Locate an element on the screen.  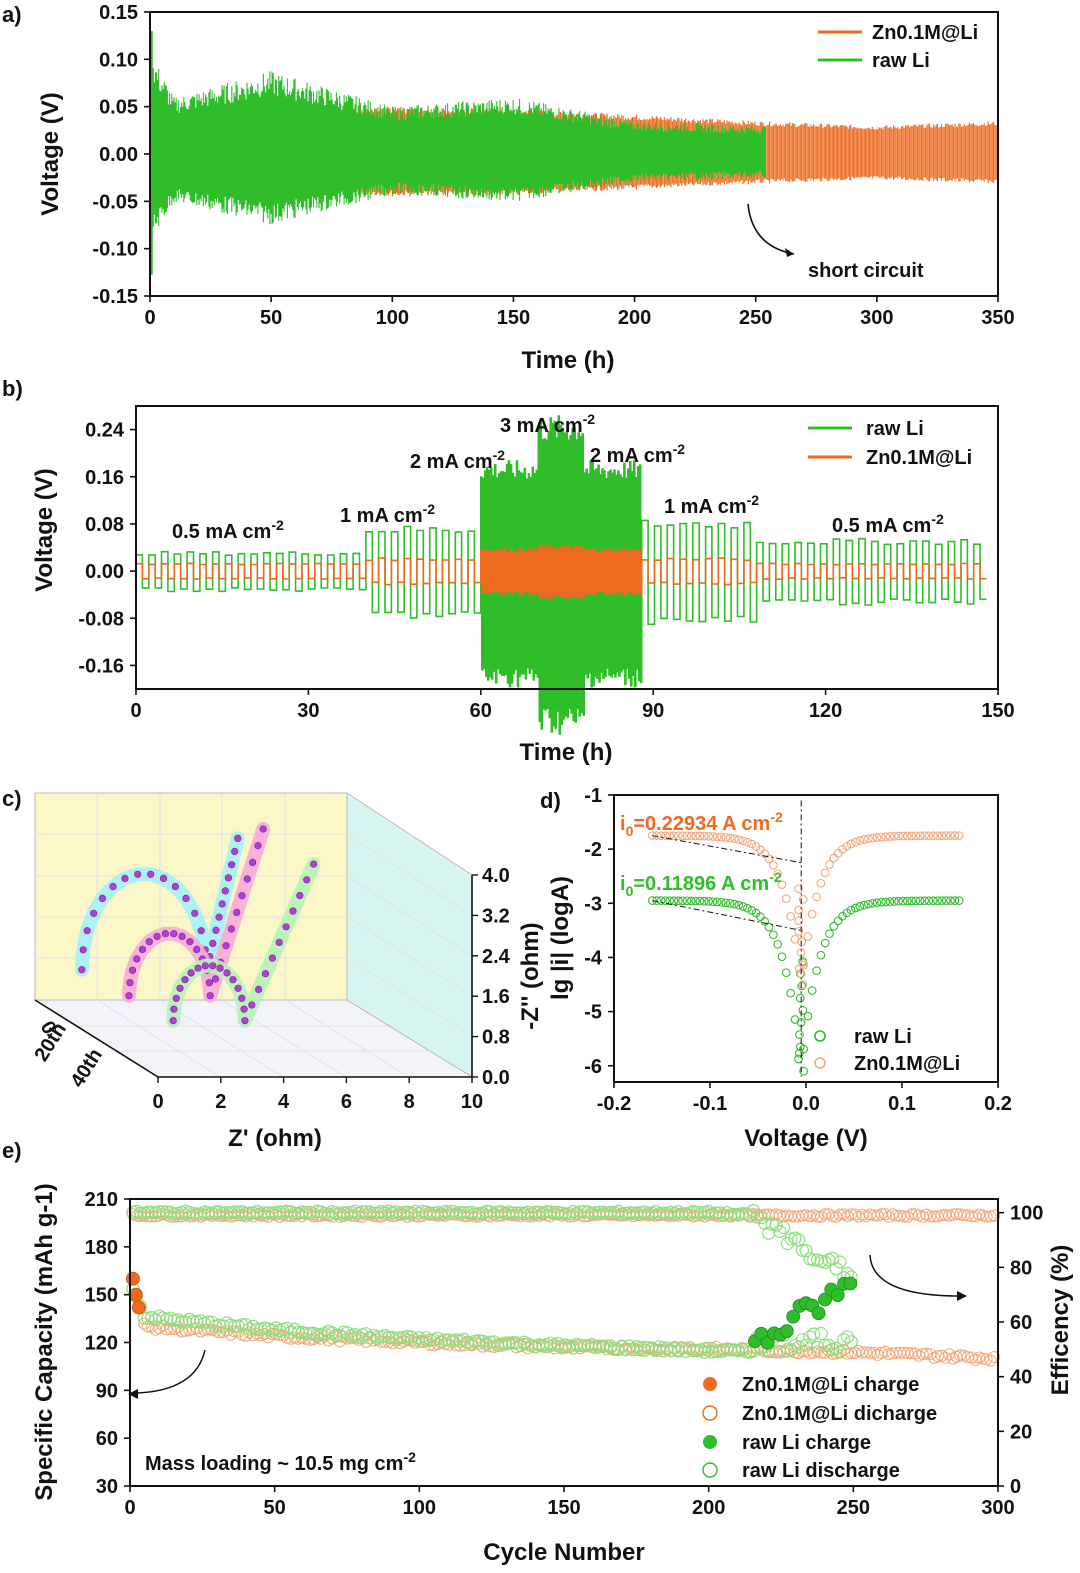
y-tick-label: 0.0 is located at coordinates (496, 1078).